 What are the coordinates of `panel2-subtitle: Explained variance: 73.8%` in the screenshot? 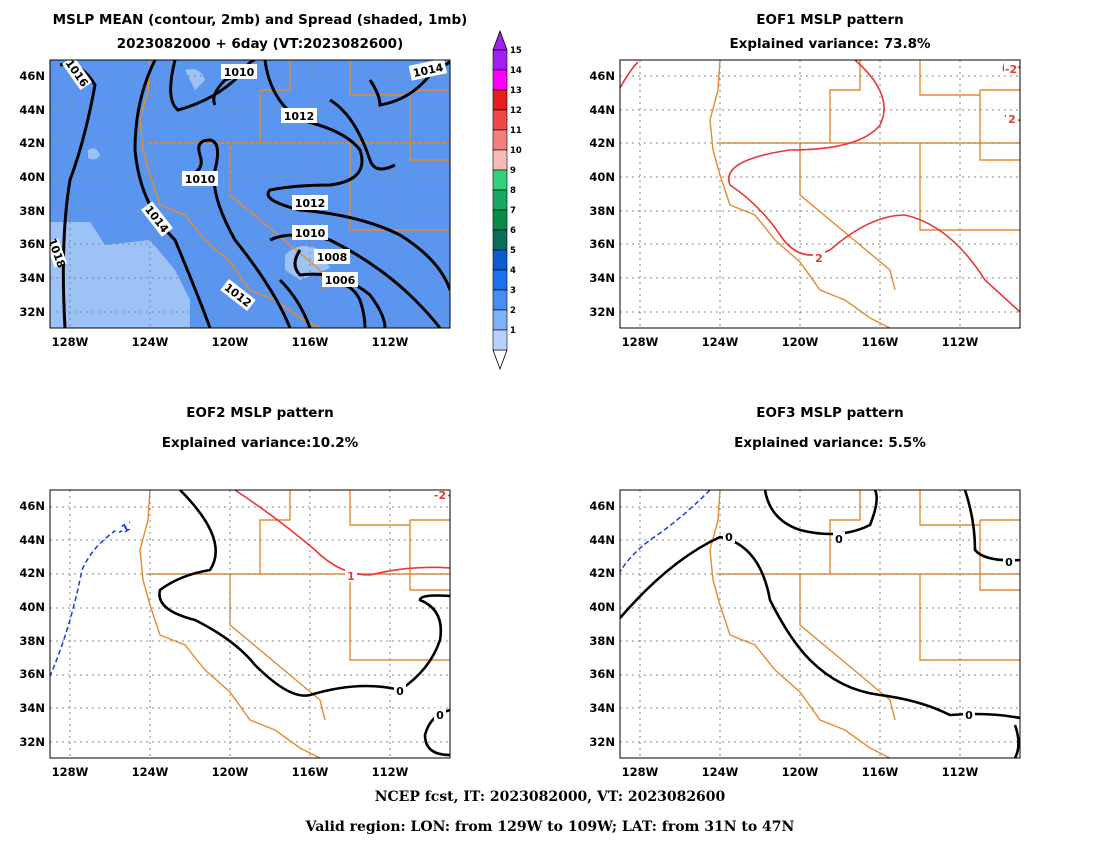 It's located at (830, 44).